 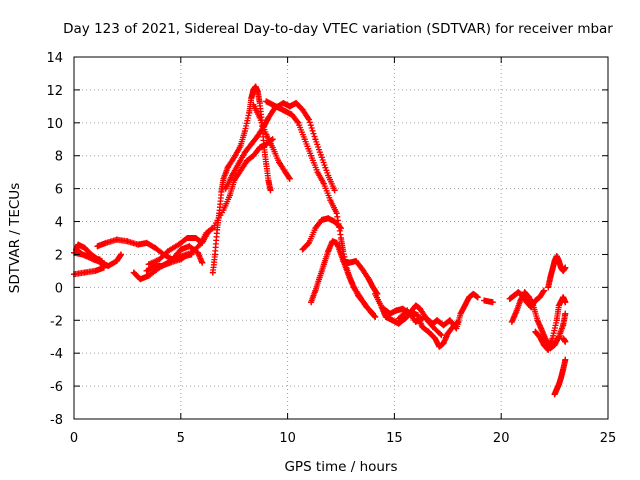 What do you see at coordinates (59, 288) in the screenshot?
I see `y-tick-label: 0` at bounding box center [59, 288].